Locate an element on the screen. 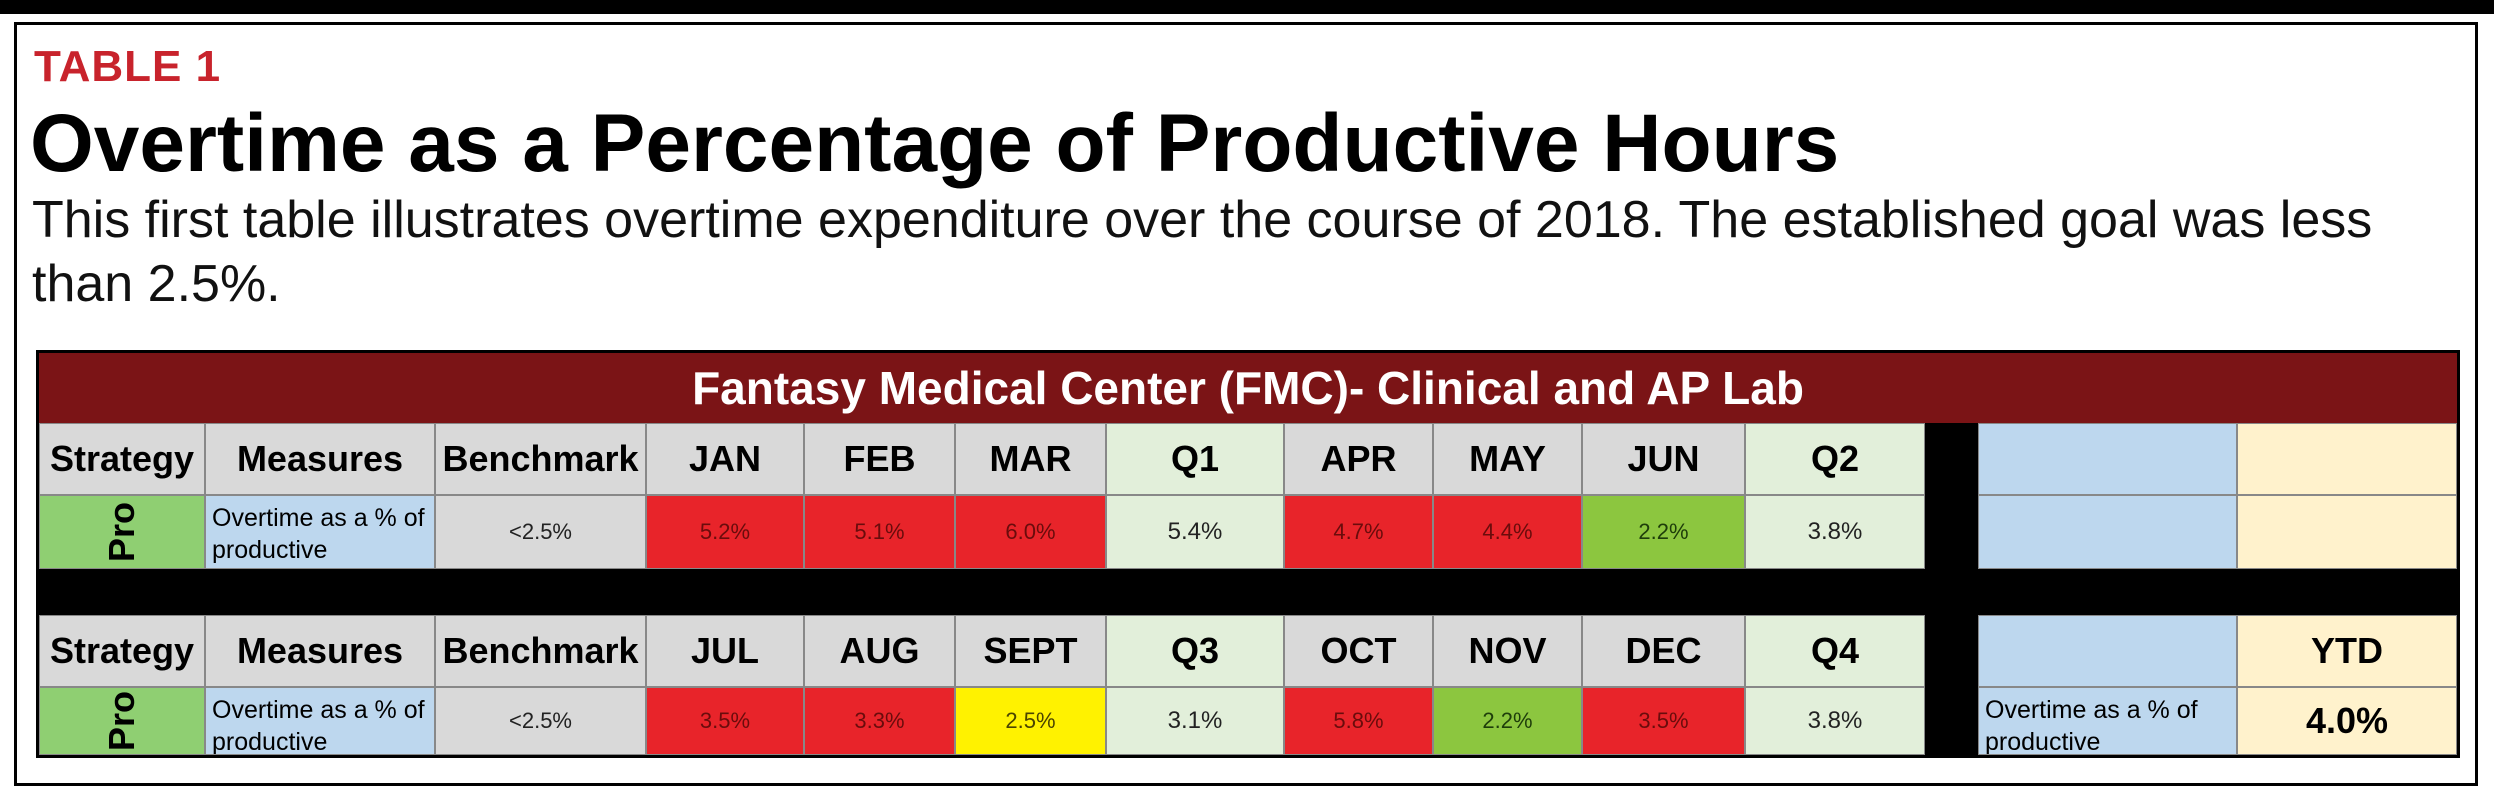 This screenshot has width=2494, height=796. top-rule is located at coordinates (1247, 7).